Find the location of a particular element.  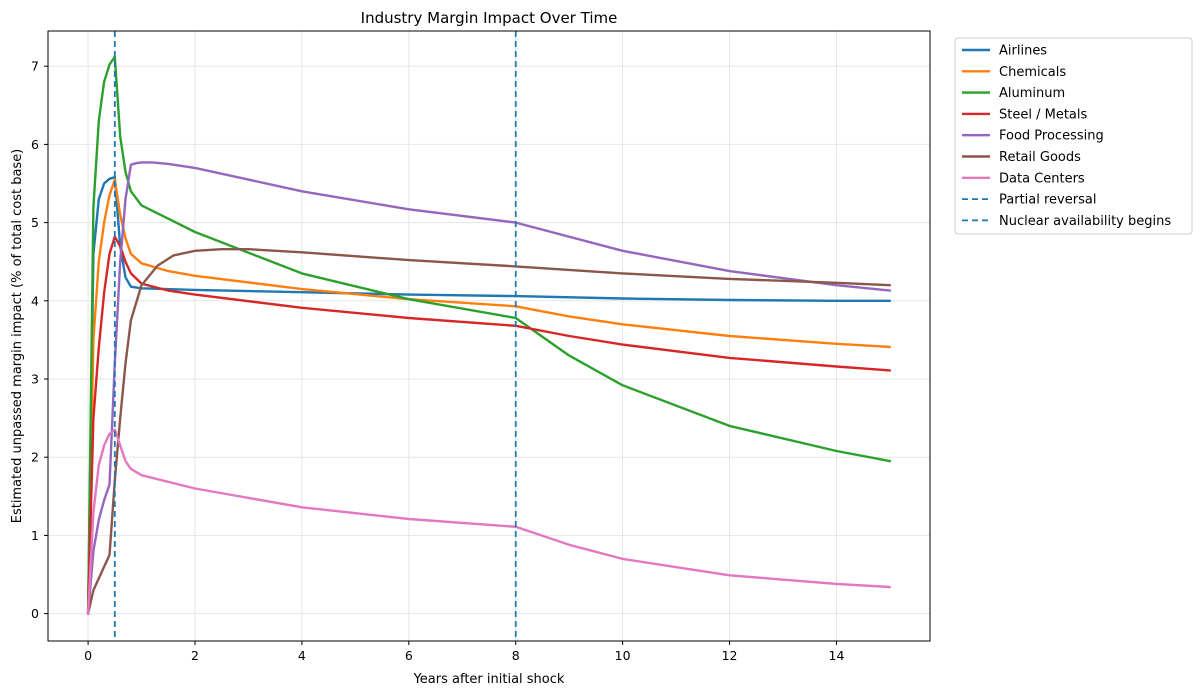

legend-label-airlines: Airlines is located at coordinates (1023, 51).